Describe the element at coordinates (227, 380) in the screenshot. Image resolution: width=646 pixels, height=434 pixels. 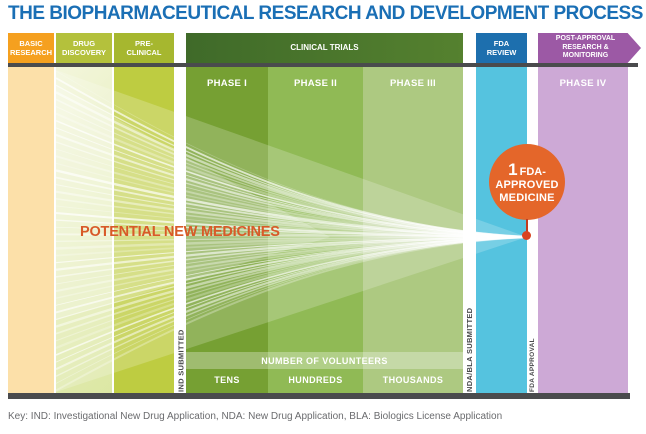
I see `volunteers-tens-label: TENS` at that location.